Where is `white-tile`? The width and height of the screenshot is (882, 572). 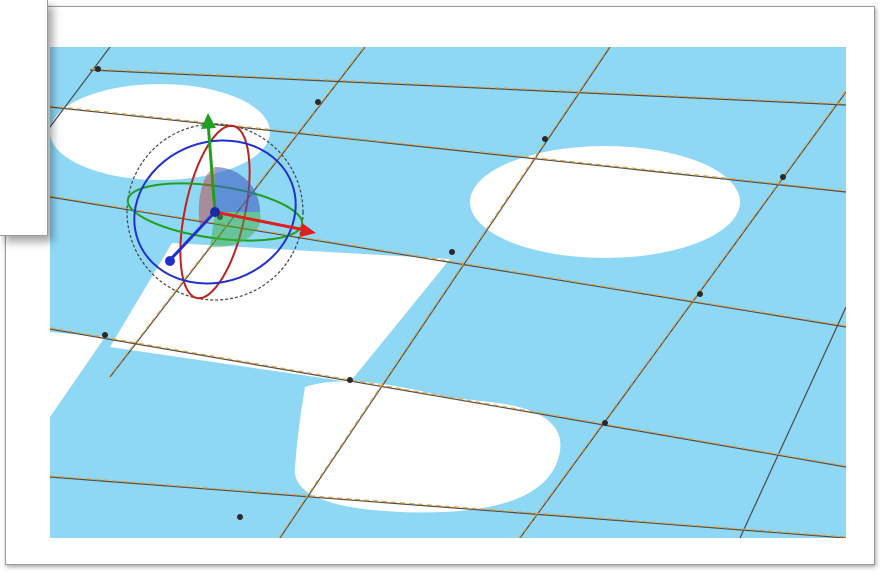
white-tile is located at coordinates (280, 312).